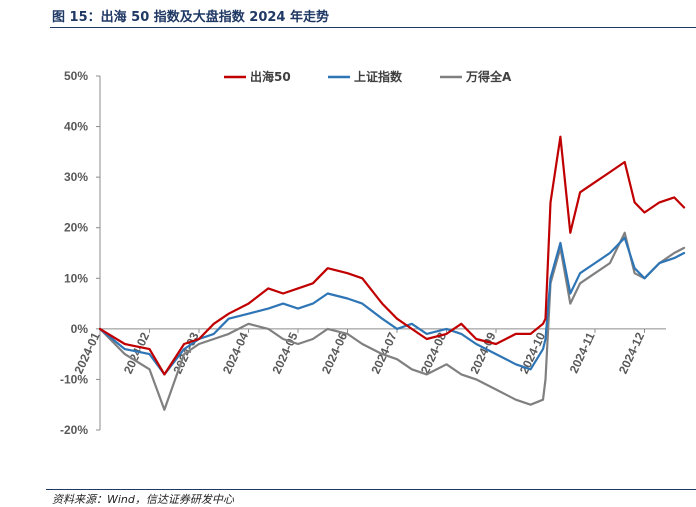 The height and width of the screenshot is (507, 696). I want to click on legend-label: 出海50, so click(270, 76).